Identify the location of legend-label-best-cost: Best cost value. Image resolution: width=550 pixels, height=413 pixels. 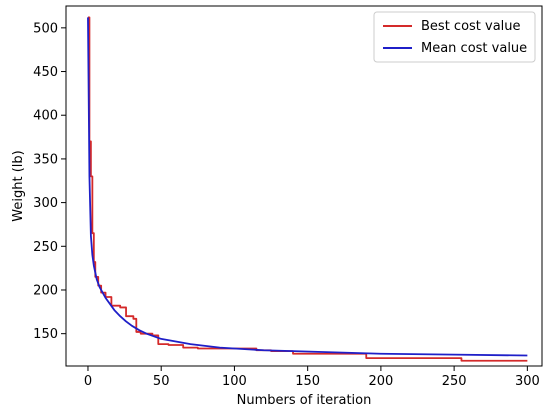
(471, 26).